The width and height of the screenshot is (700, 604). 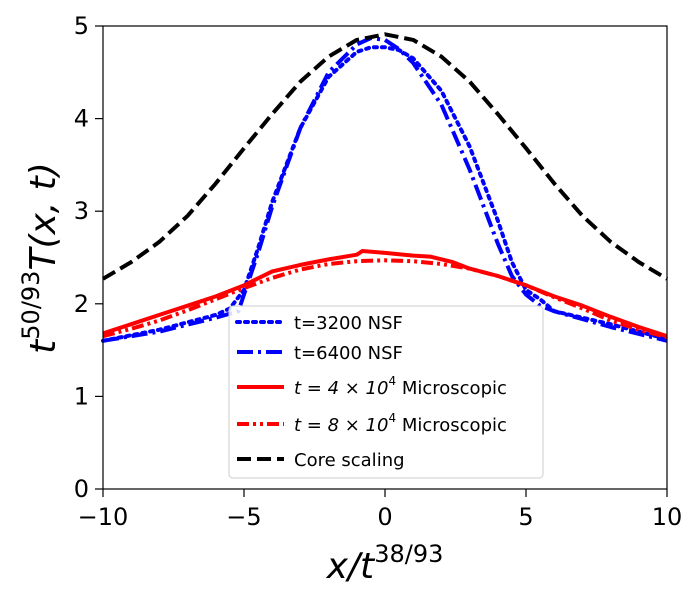 I want to click on x-tick-label: 5, so click(x=525, y=517).